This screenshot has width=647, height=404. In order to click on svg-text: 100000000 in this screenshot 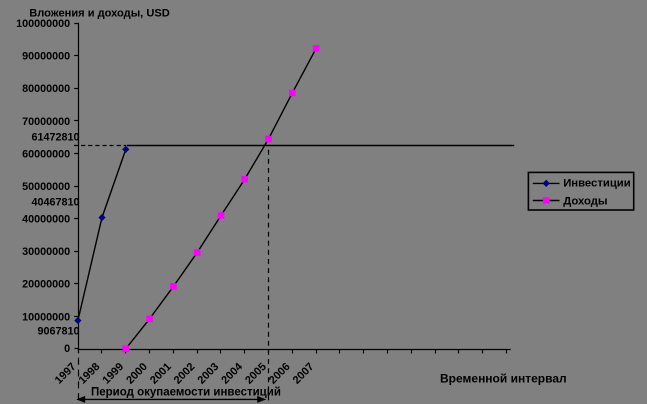, I will do `click(43, 24)`.